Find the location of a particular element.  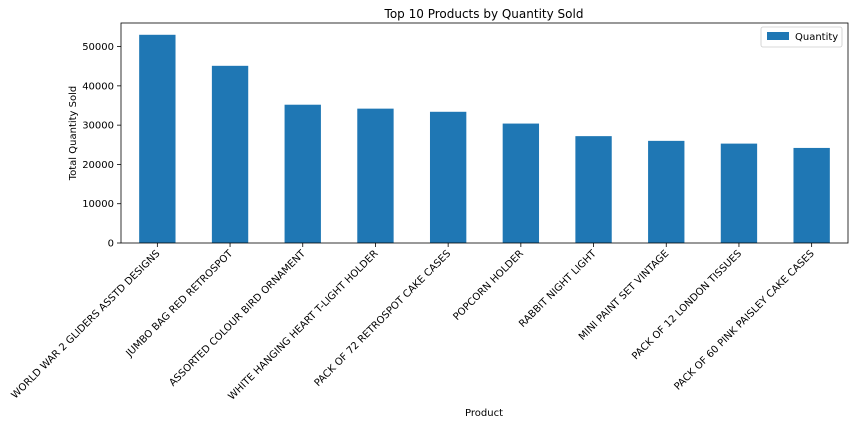

y-axis: 0 10000 20000 30000 40000 50000 is located at coordinates (101, 146).